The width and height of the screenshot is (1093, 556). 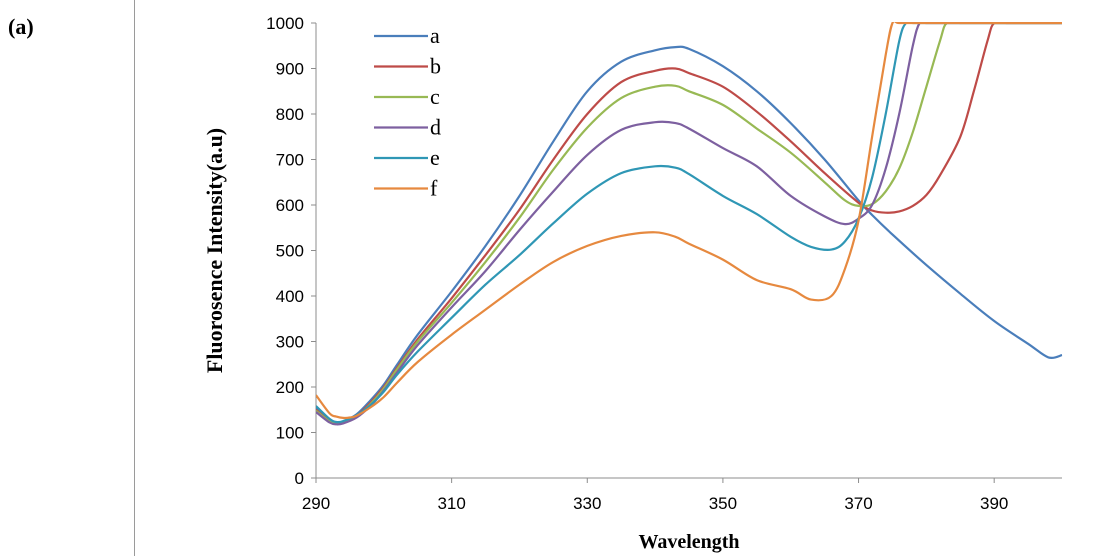 What do you see at coordinates (21, 26) in the screenshot?
I see `panel-label: (a)` at bounding box center [21, 26].